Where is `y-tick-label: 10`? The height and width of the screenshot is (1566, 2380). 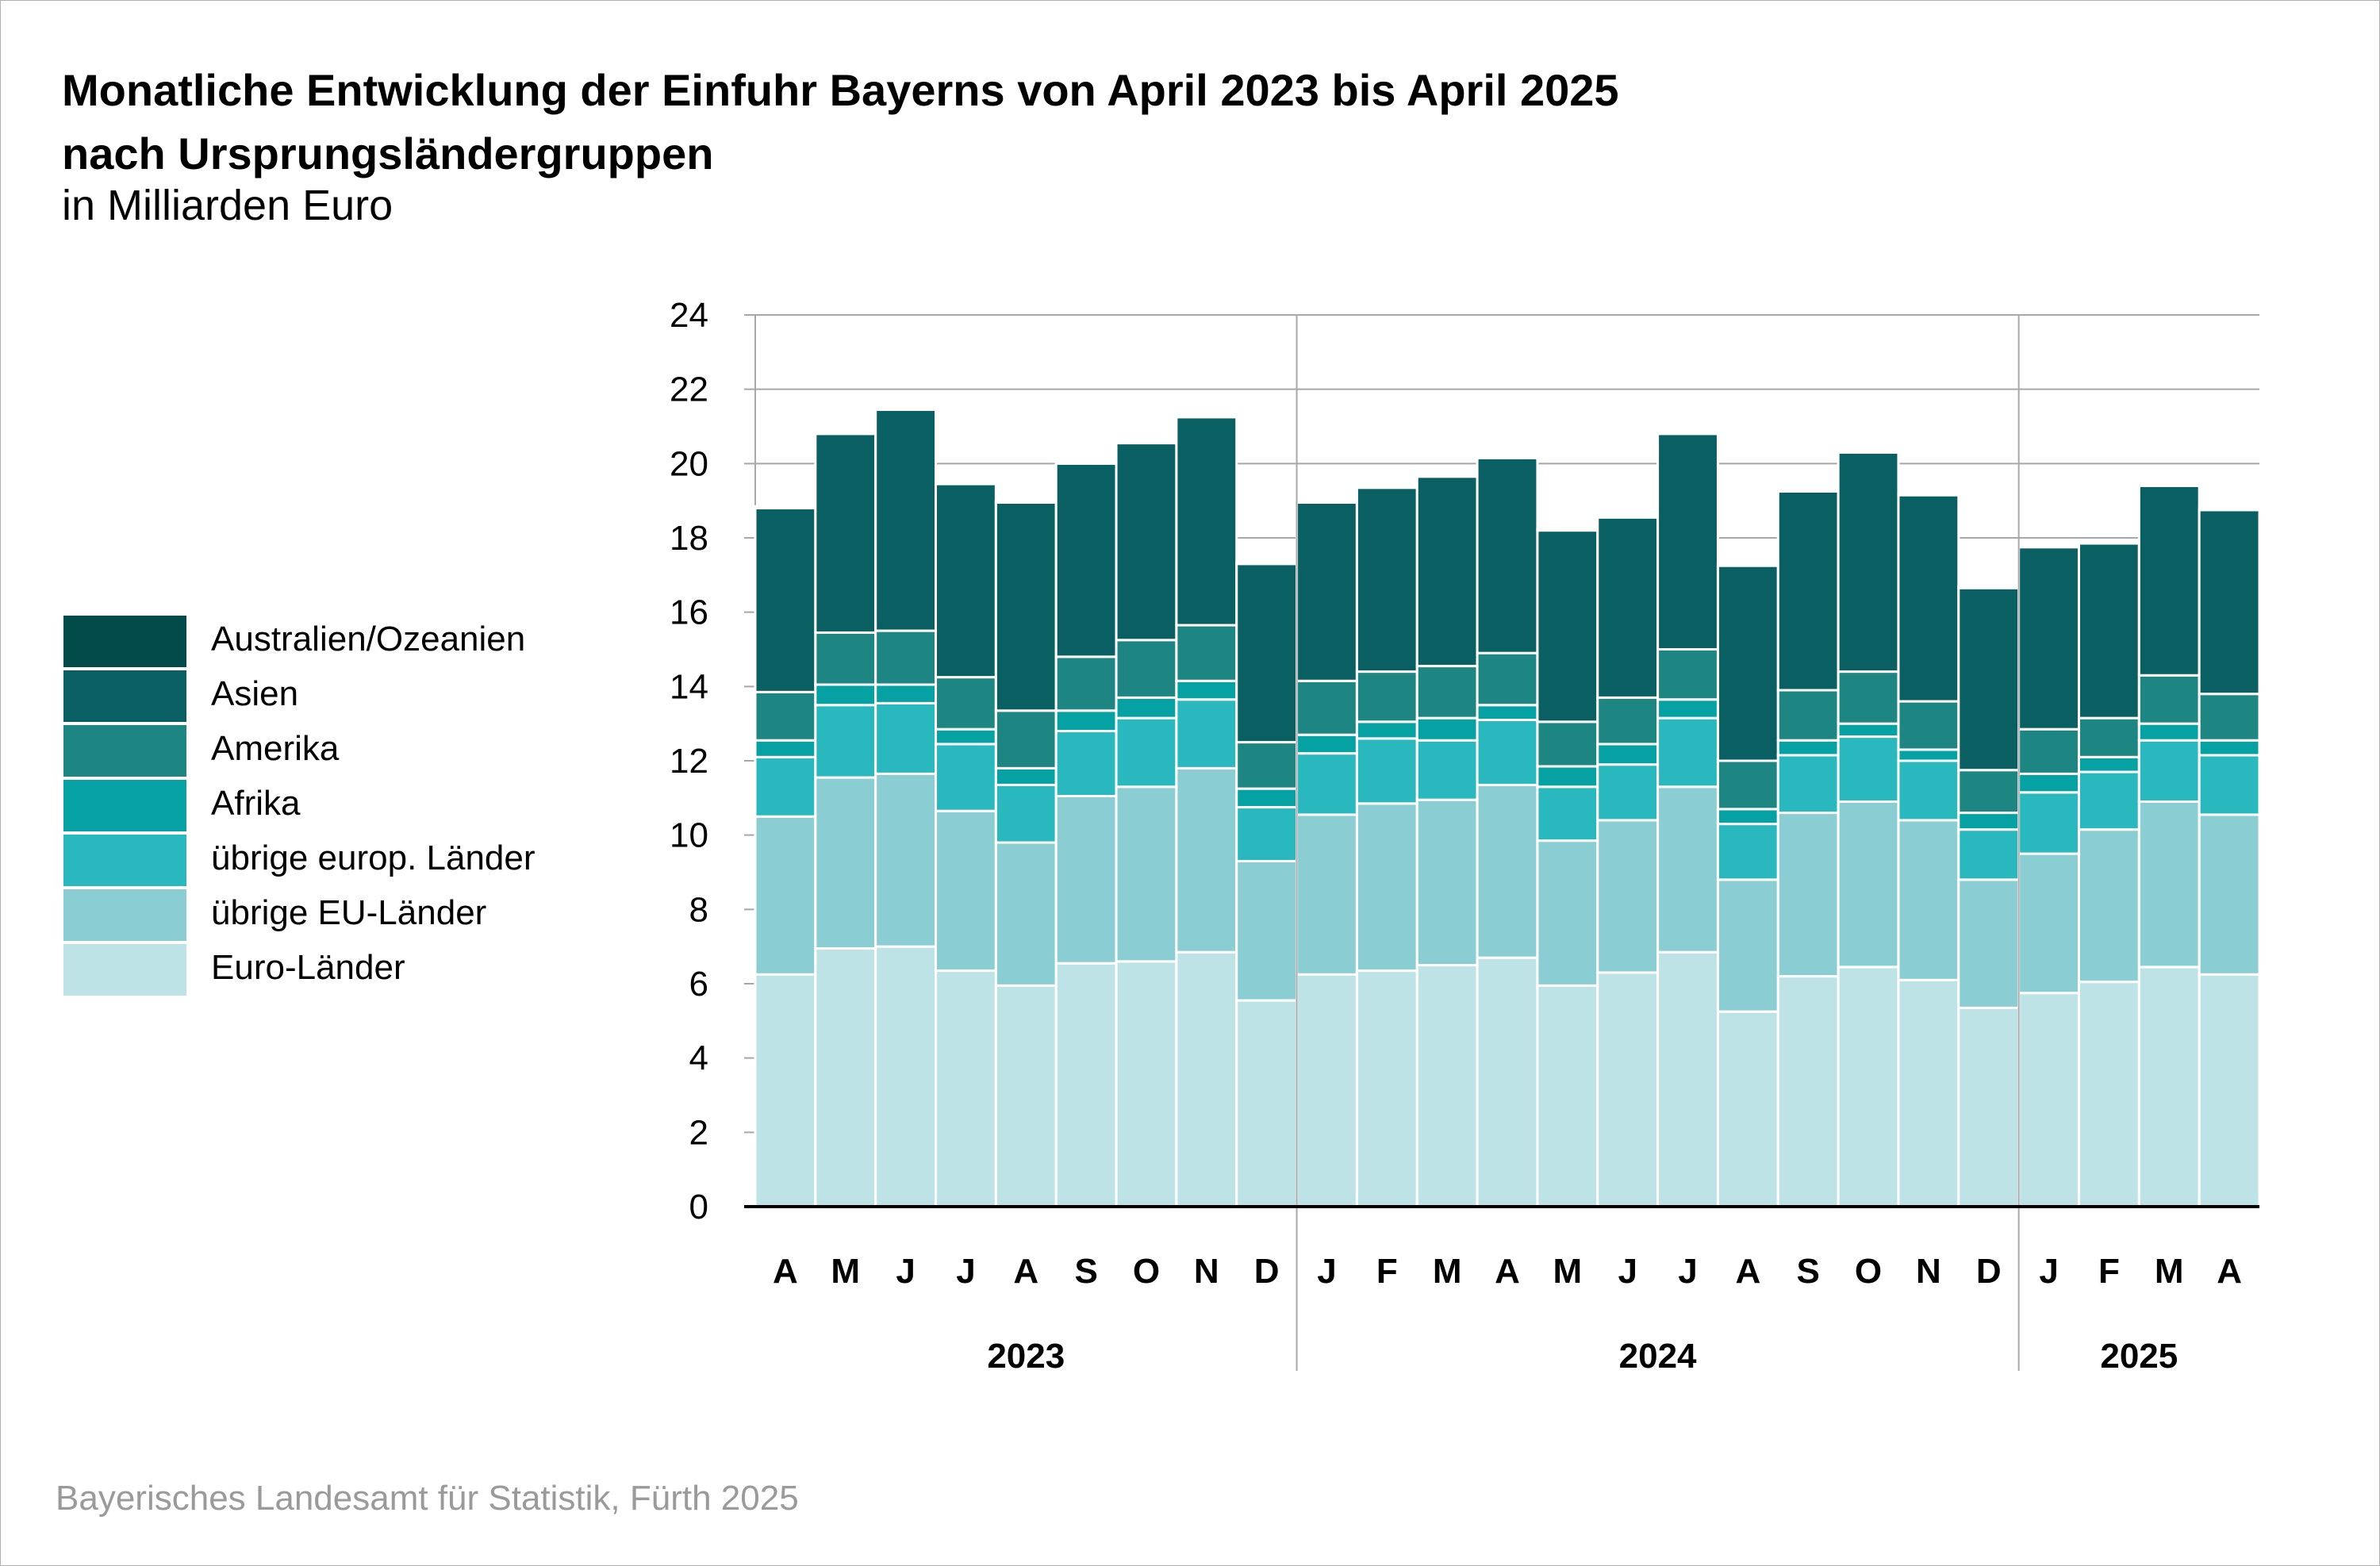 y-tick-label: 10 is located at coordinates (689, 835).